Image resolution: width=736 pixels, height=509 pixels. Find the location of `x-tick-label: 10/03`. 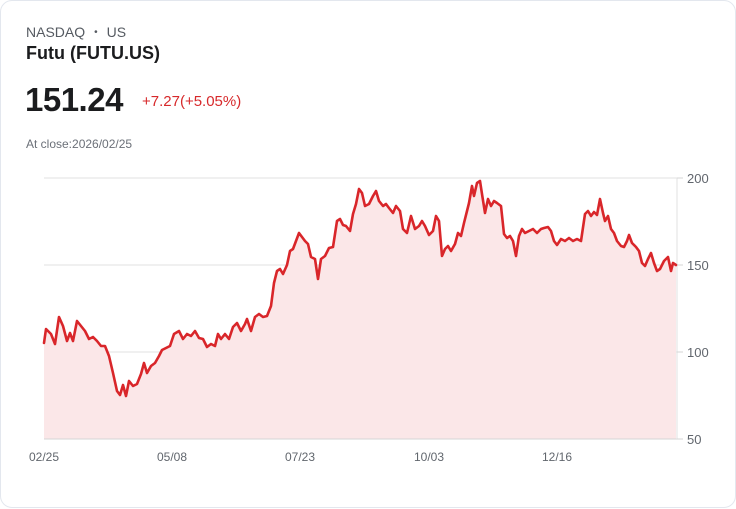

x-tick-label: 10/03 is located at coordinates (429, 457).